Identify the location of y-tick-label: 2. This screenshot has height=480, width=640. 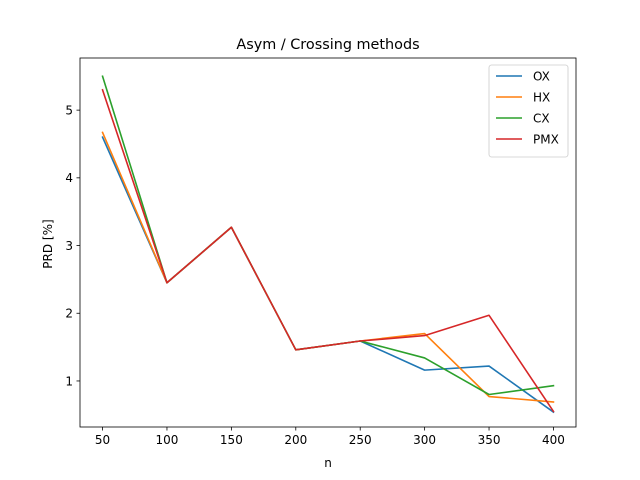
(69, 314).